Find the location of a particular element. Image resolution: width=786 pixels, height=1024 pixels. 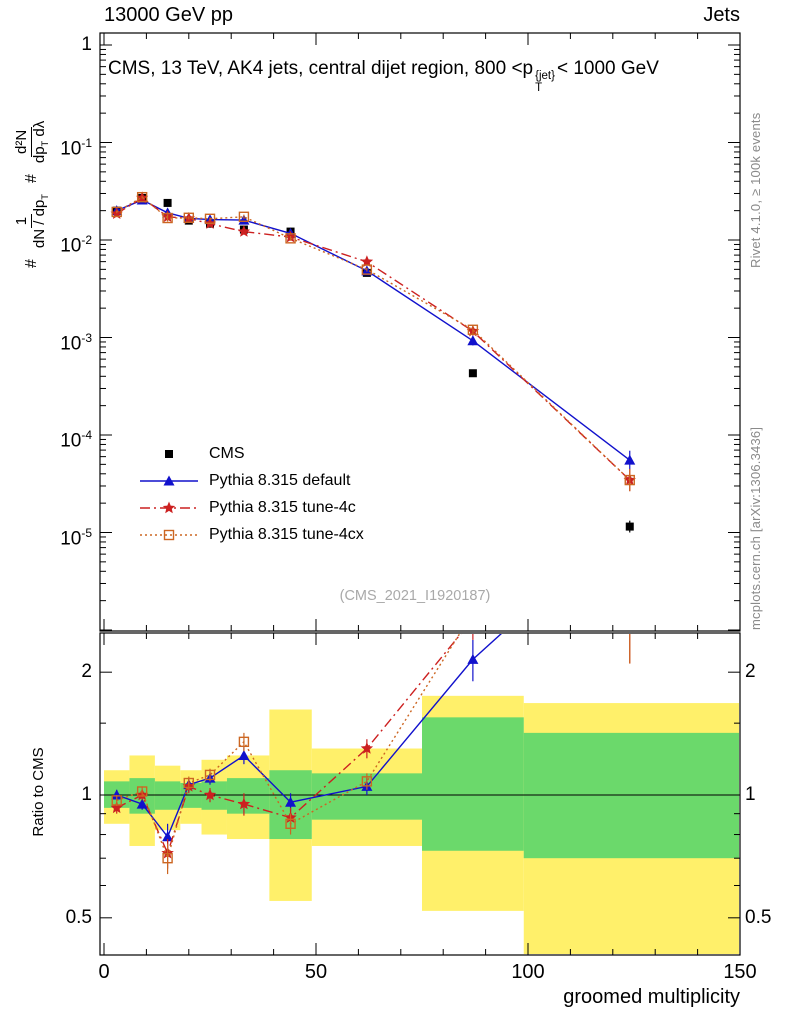

x-axis-title: groomed multiplicity is located at coordinates (651, 997).